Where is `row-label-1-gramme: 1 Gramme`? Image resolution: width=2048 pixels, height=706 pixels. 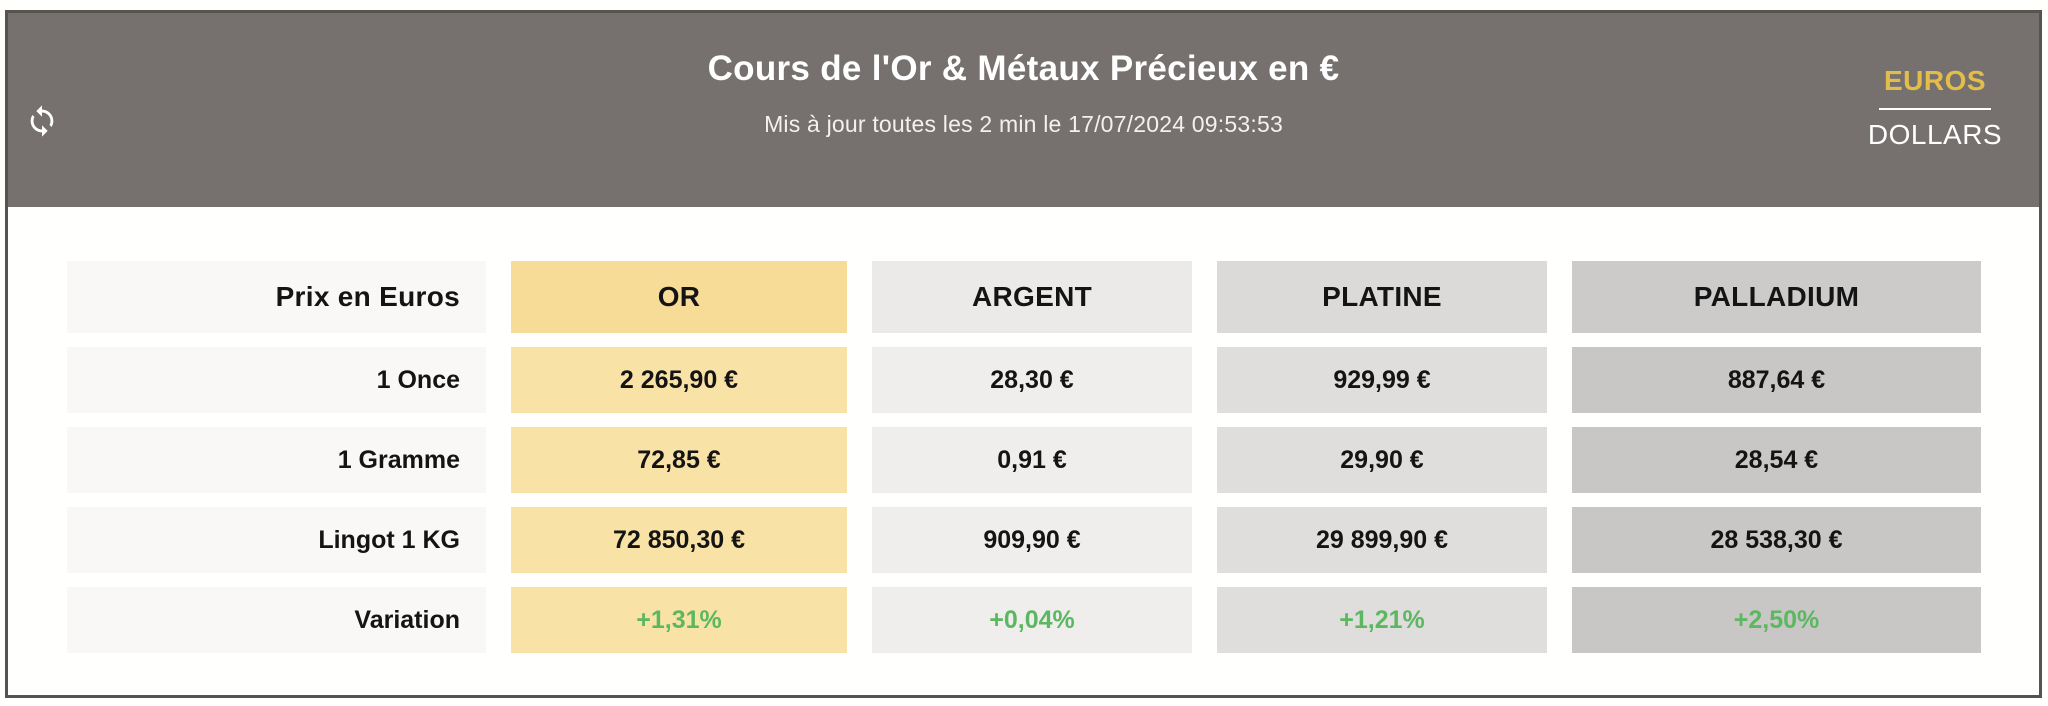 row-label-1-gramme: 1 Gramme is located at coordinates (276, 460).